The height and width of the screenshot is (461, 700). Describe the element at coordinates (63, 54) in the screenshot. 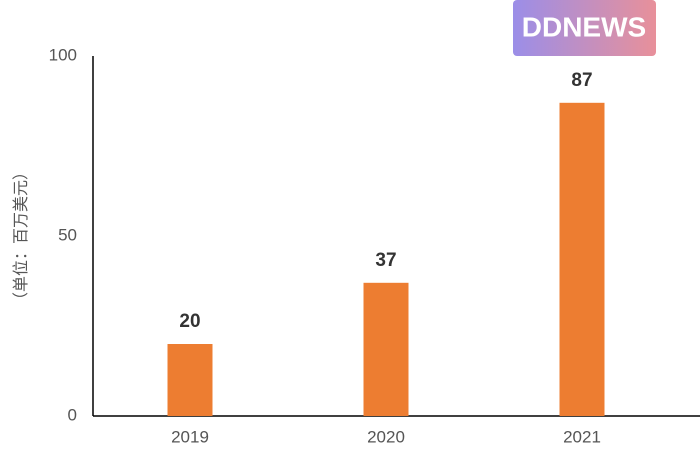

I see `y-tick-label: 100` at that location.